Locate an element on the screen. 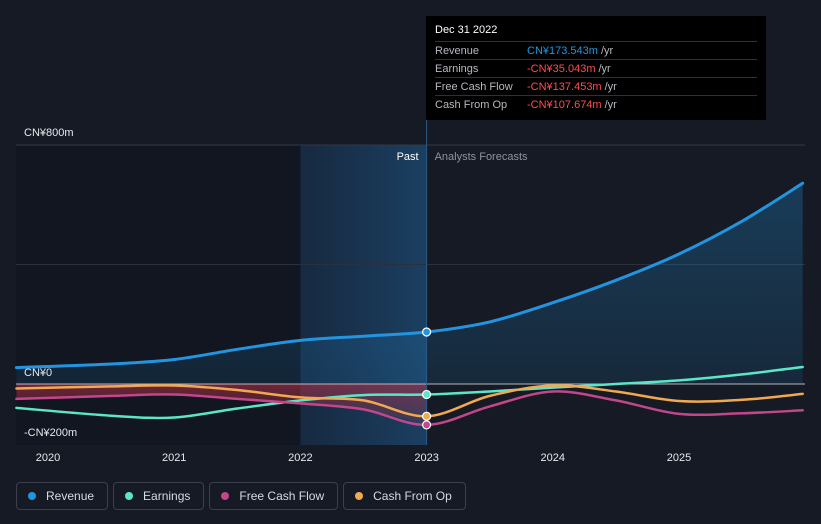 Image resolution: width=821 pixels, height=524 pixels. negative-area is located at coordinates (221, 404).